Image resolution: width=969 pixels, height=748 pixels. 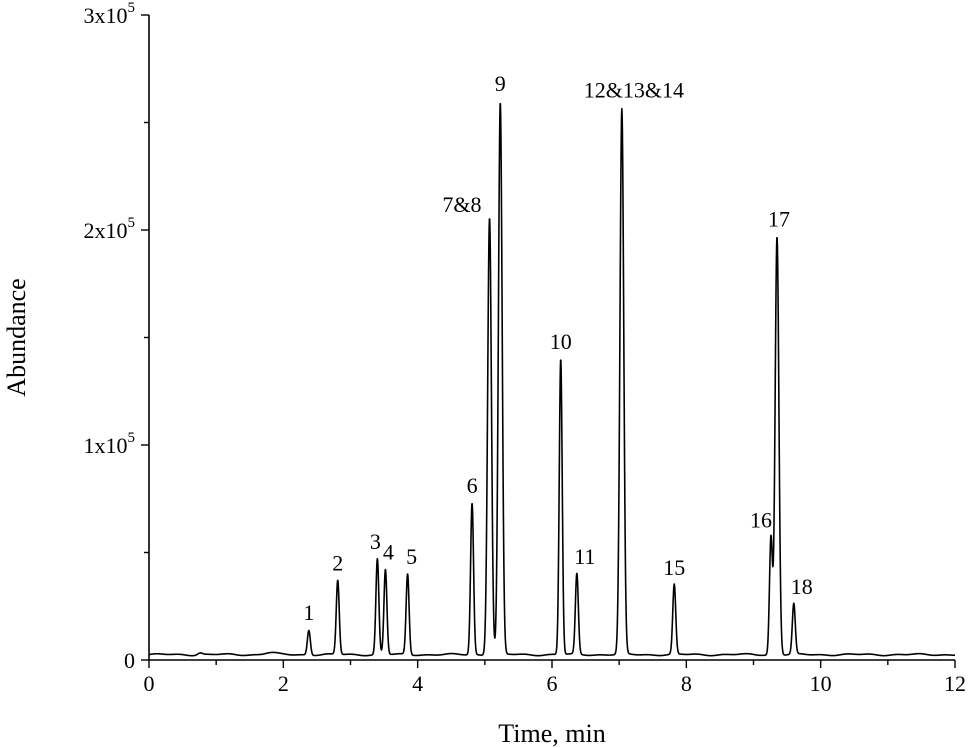 I want to click on y-tick-label: 0, so click(x=129, y=660).